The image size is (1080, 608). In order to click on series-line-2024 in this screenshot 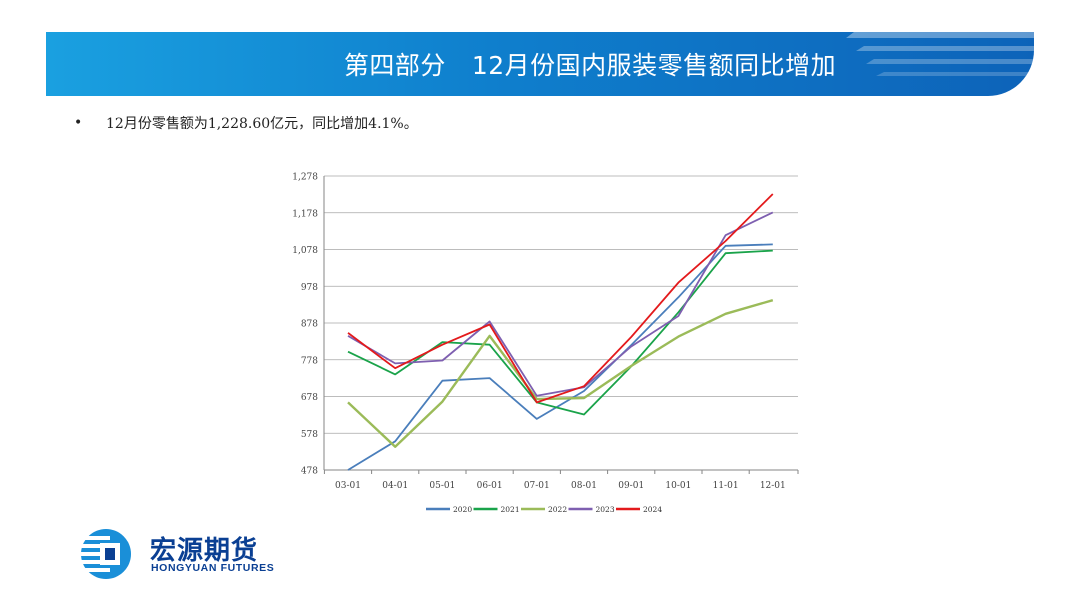, I will do `click(560, 298)`.